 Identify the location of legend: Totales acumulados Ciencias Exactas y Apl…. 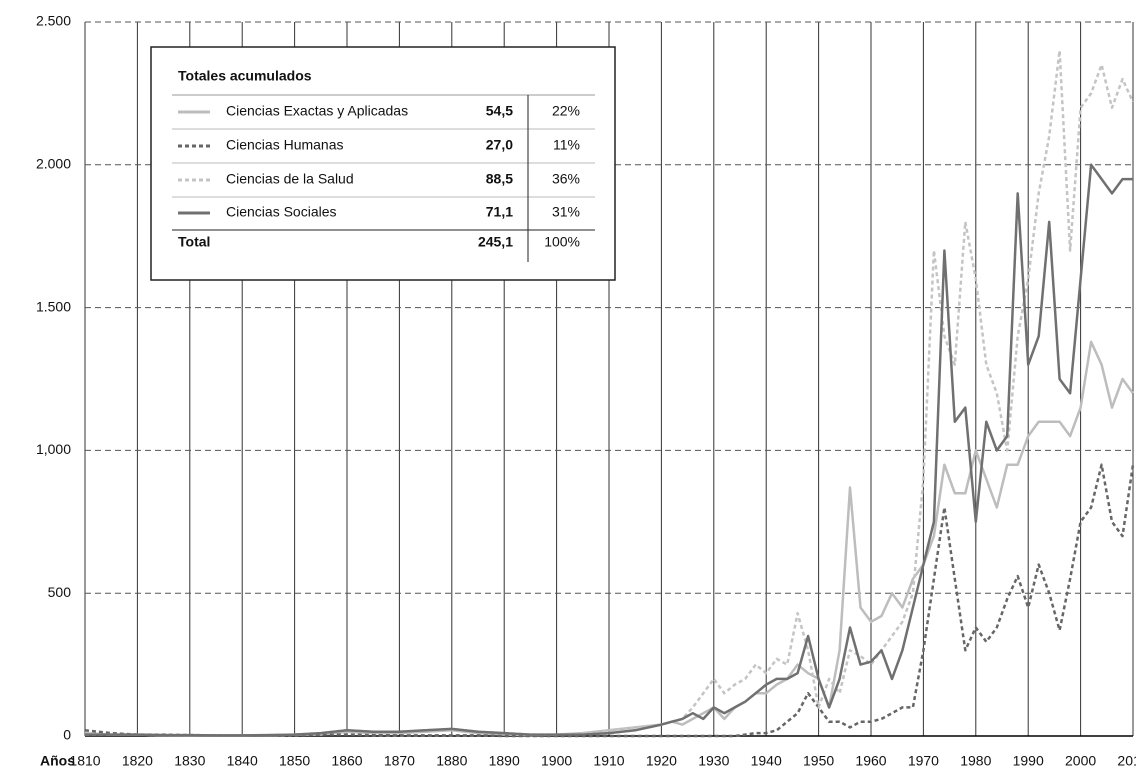
(383, 163).